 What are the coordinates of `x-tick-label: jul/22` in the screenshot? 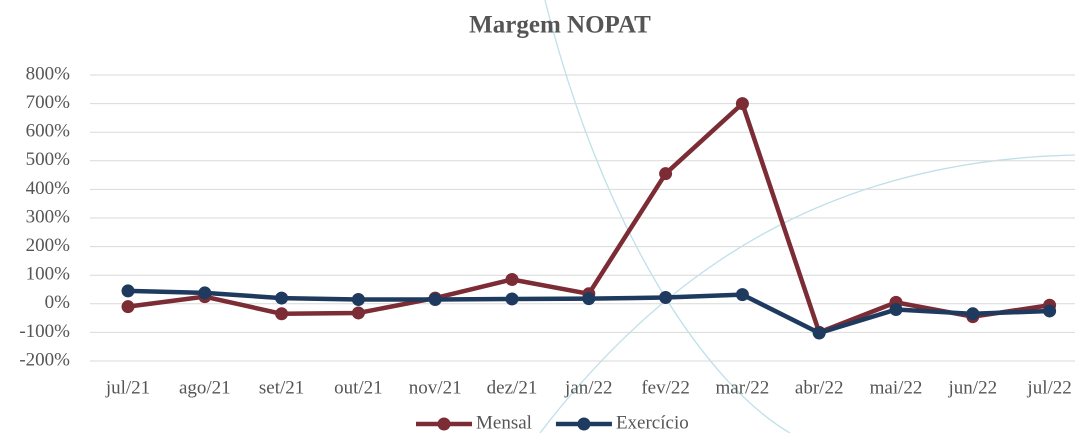 It's located at (1048, 387).